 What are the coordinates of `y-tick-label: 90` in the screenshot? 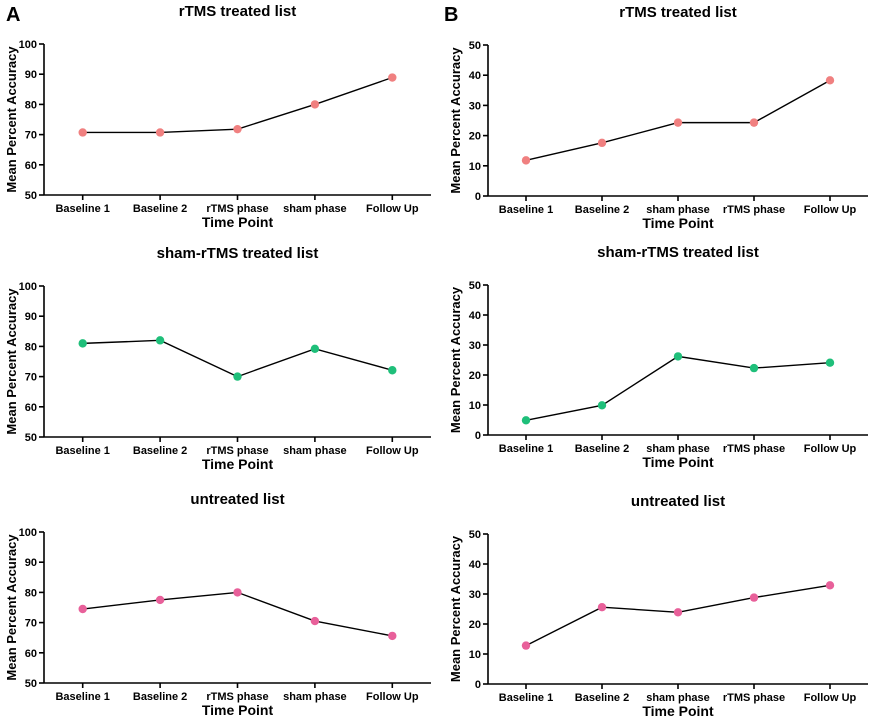 It's located at (31, 317).